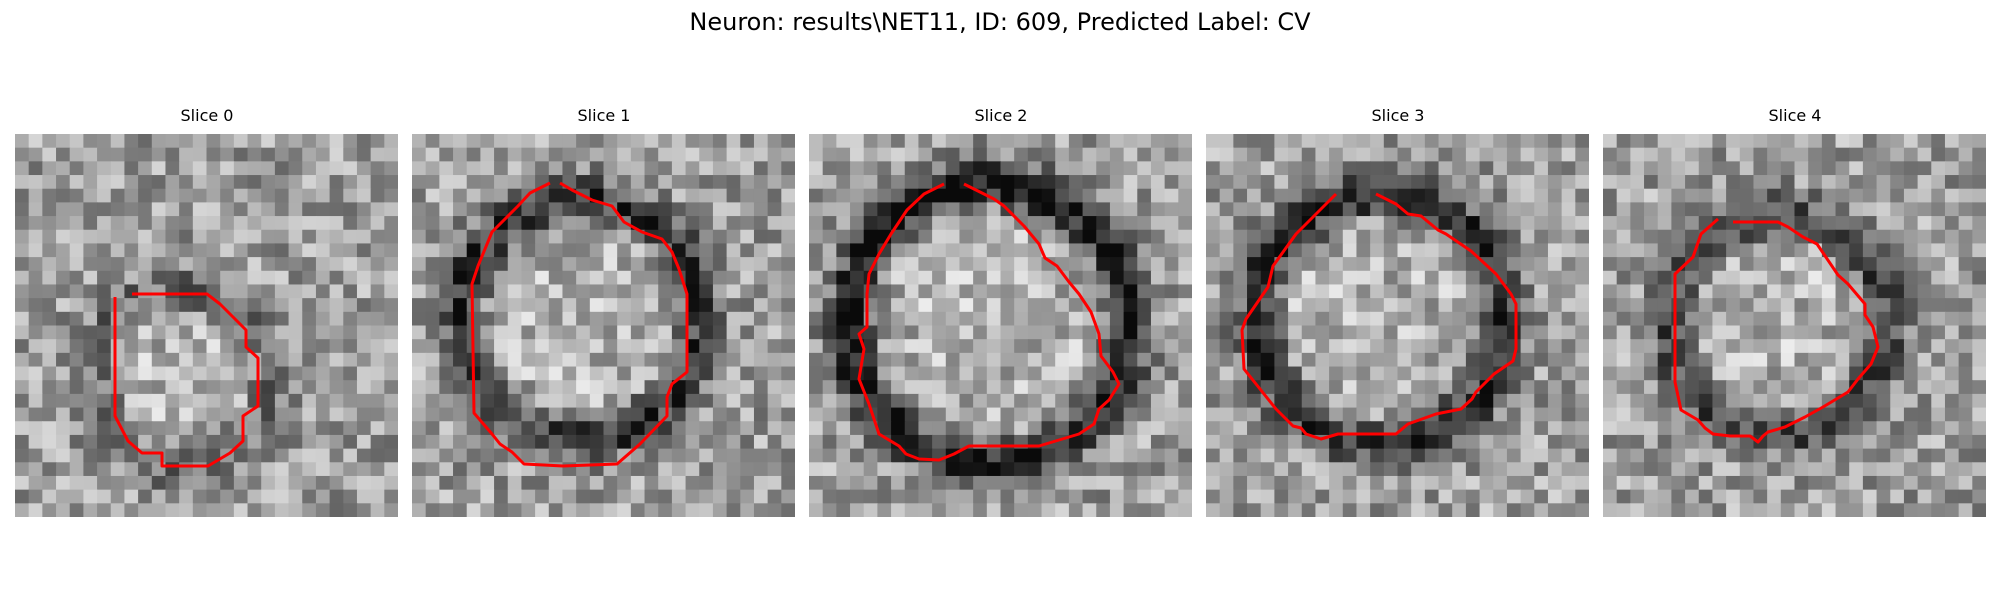 The width and height of the screenshot is (2000, 600). I want to click on grayscale-pixels, so click(1000, 325).